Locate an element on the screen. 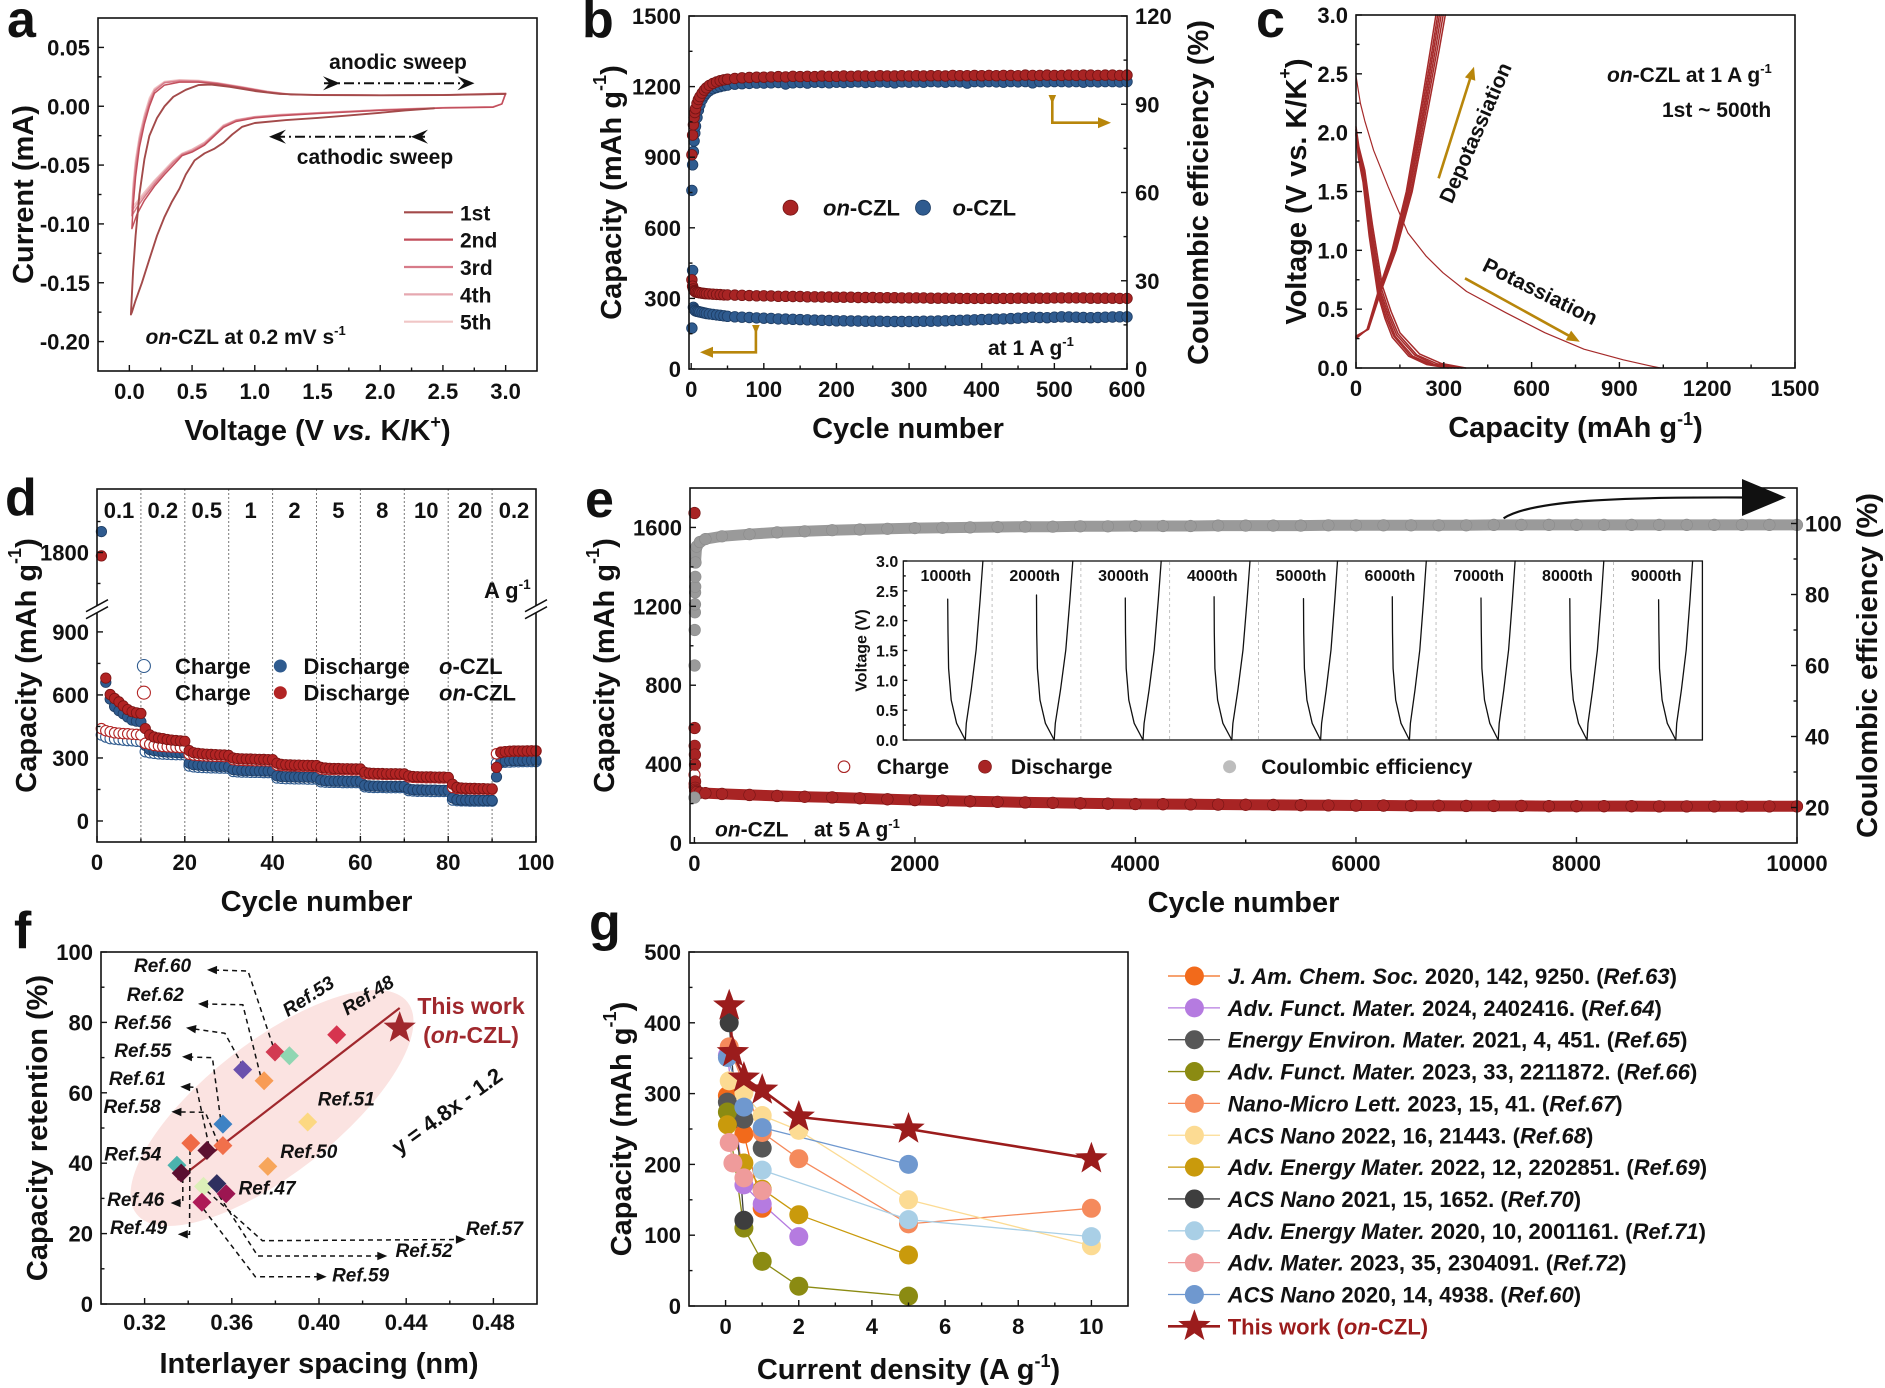 This screenshot has height=1388, width=1885. text-segment: Ref.67 is located at coordinates (1583, 1103).